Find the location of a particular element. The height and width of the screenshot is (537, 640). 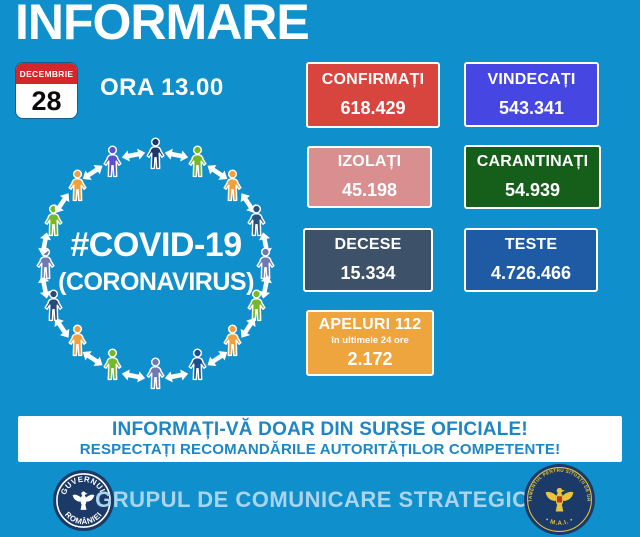

eagle-emblem-icon is located at coordinates (83, 500).